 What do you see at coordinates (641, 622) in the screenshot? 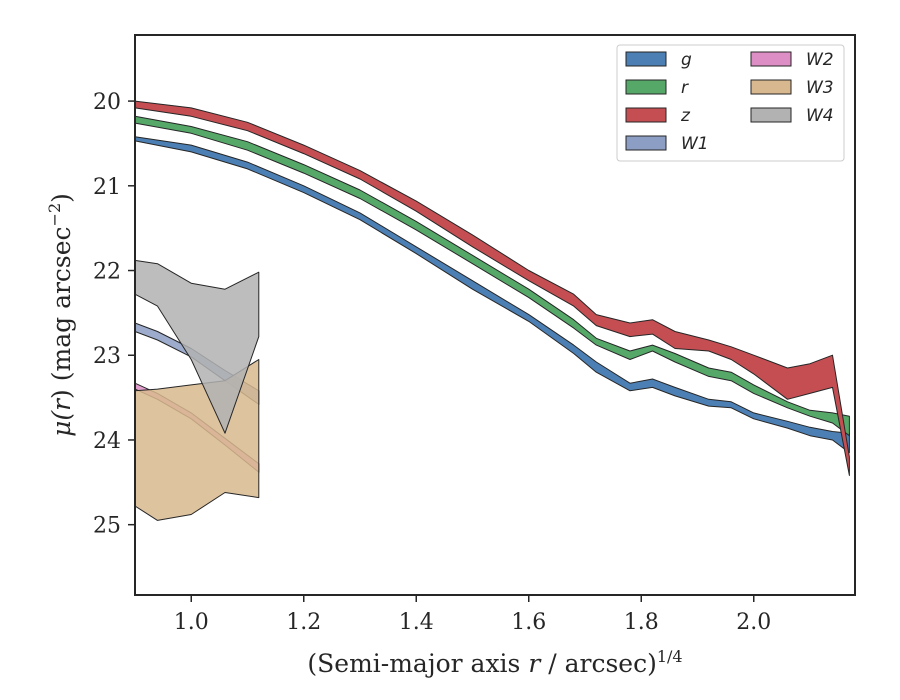
I see `x-tick-label: 1.8` at bounding box center [641, 622].